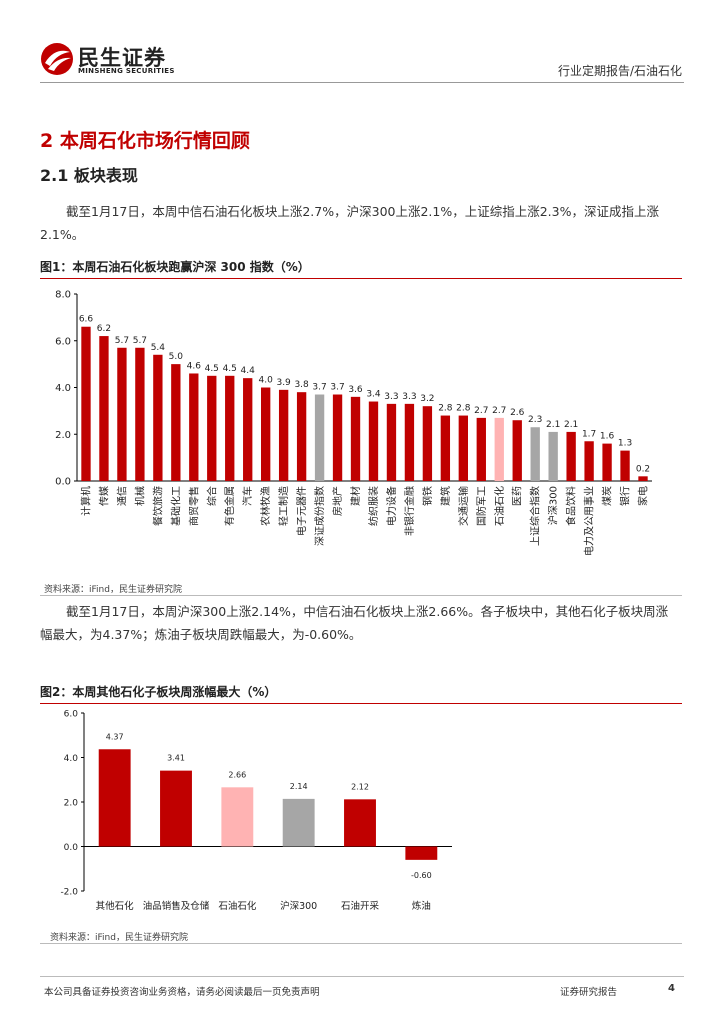 The width and height of the screenshot is (724, 1024). What do you see at coordinates (176, 758) in the screenshot?
I see `data-label: 3.41` at bounding box center [176, 758].